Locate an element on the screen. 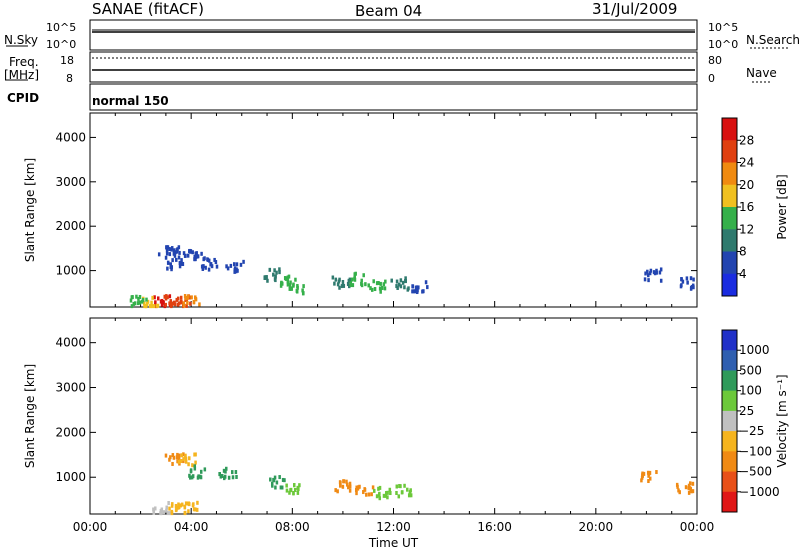 The image size is (800, 554). xtick-label: 12:00 is located at coordinates (393, 527).